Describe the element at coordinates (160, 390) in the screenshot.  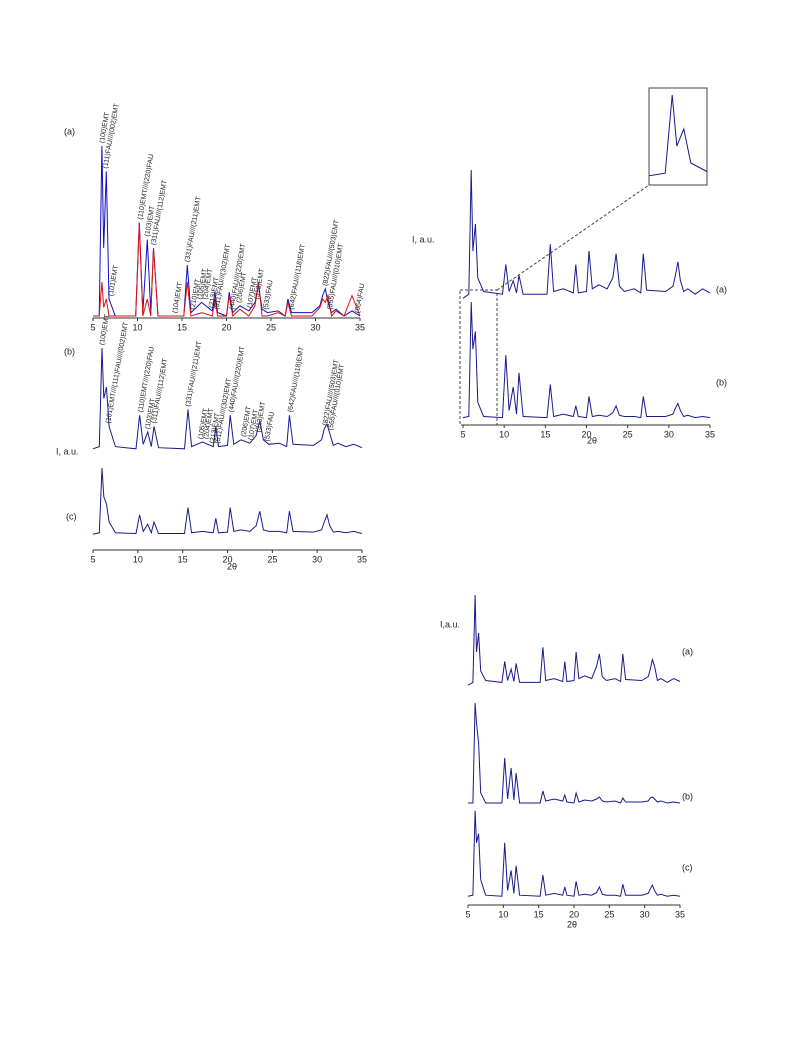
I see `peak-annotation: (311)FAU///(112)EMT` at that location.